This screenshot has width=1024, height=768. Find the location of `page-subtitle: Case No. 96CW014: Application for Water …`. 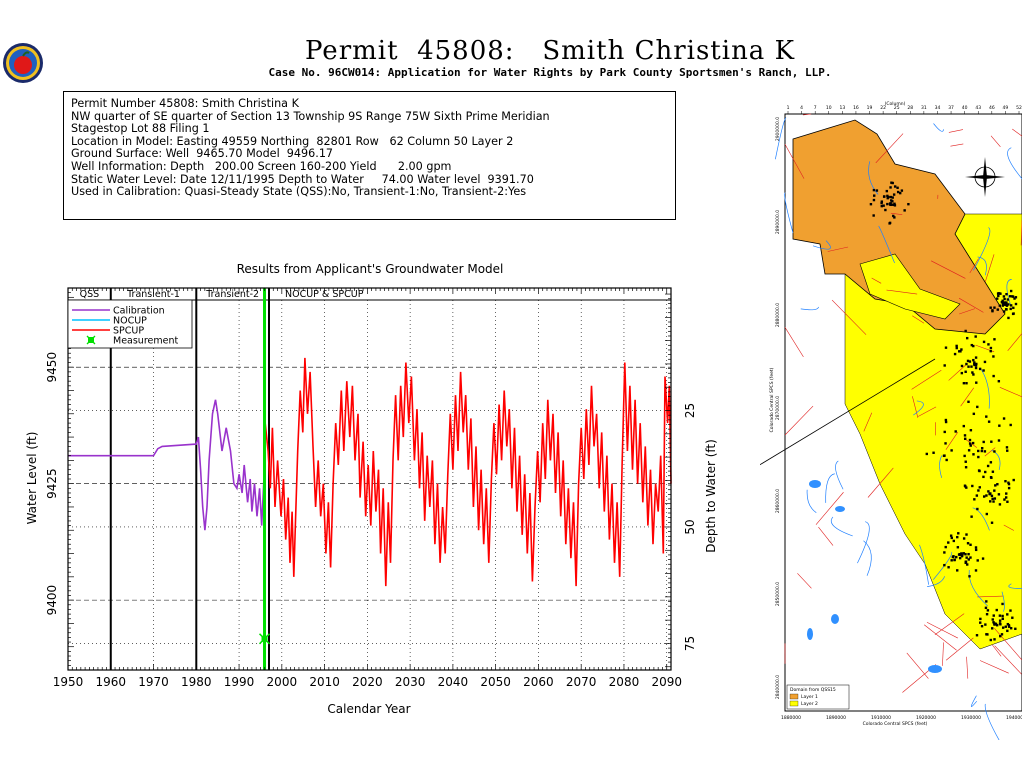

page-subtitle: Case No. 96CW014: Application for Water … is located at coordinates (550, 72).